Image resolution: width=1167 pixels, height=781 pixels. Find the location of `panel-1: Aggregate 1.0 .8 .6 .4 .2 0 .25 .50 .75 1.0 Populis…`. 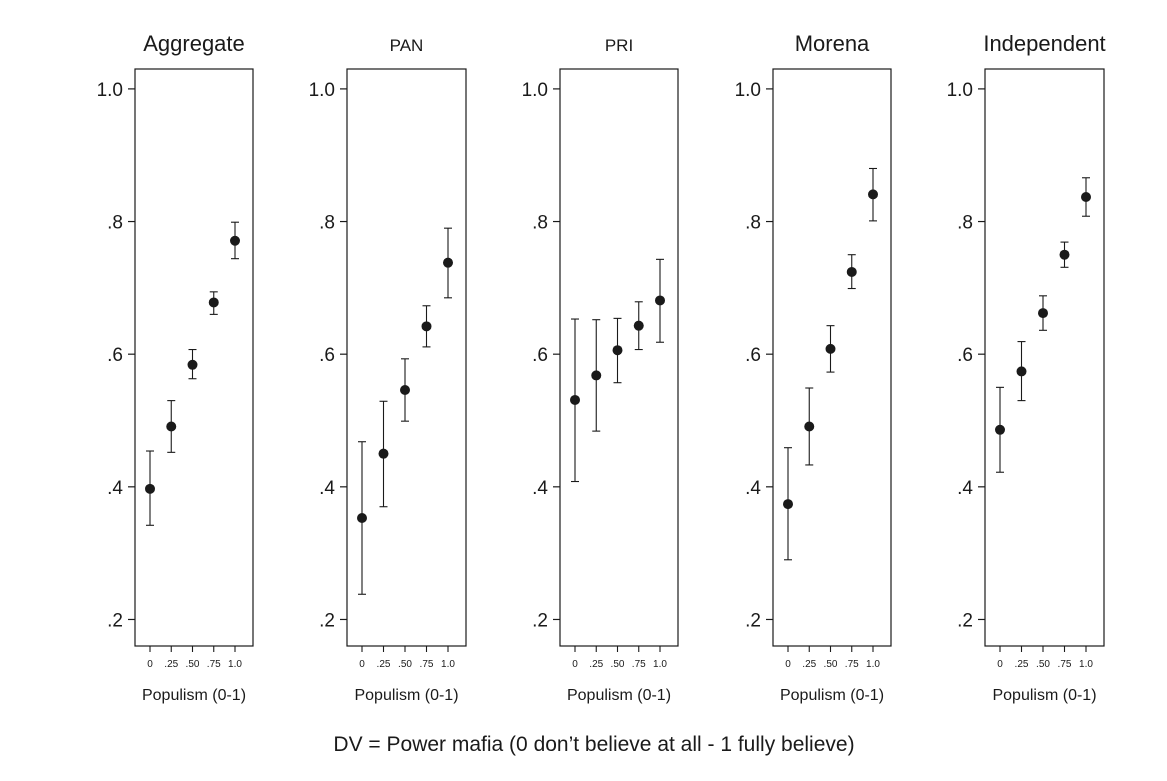

panel-1: Aggregate 1.0 .8 .6 .4 .2 0 .25 .50 .75 1.0 Populis… is located at coordinates (175, 367).